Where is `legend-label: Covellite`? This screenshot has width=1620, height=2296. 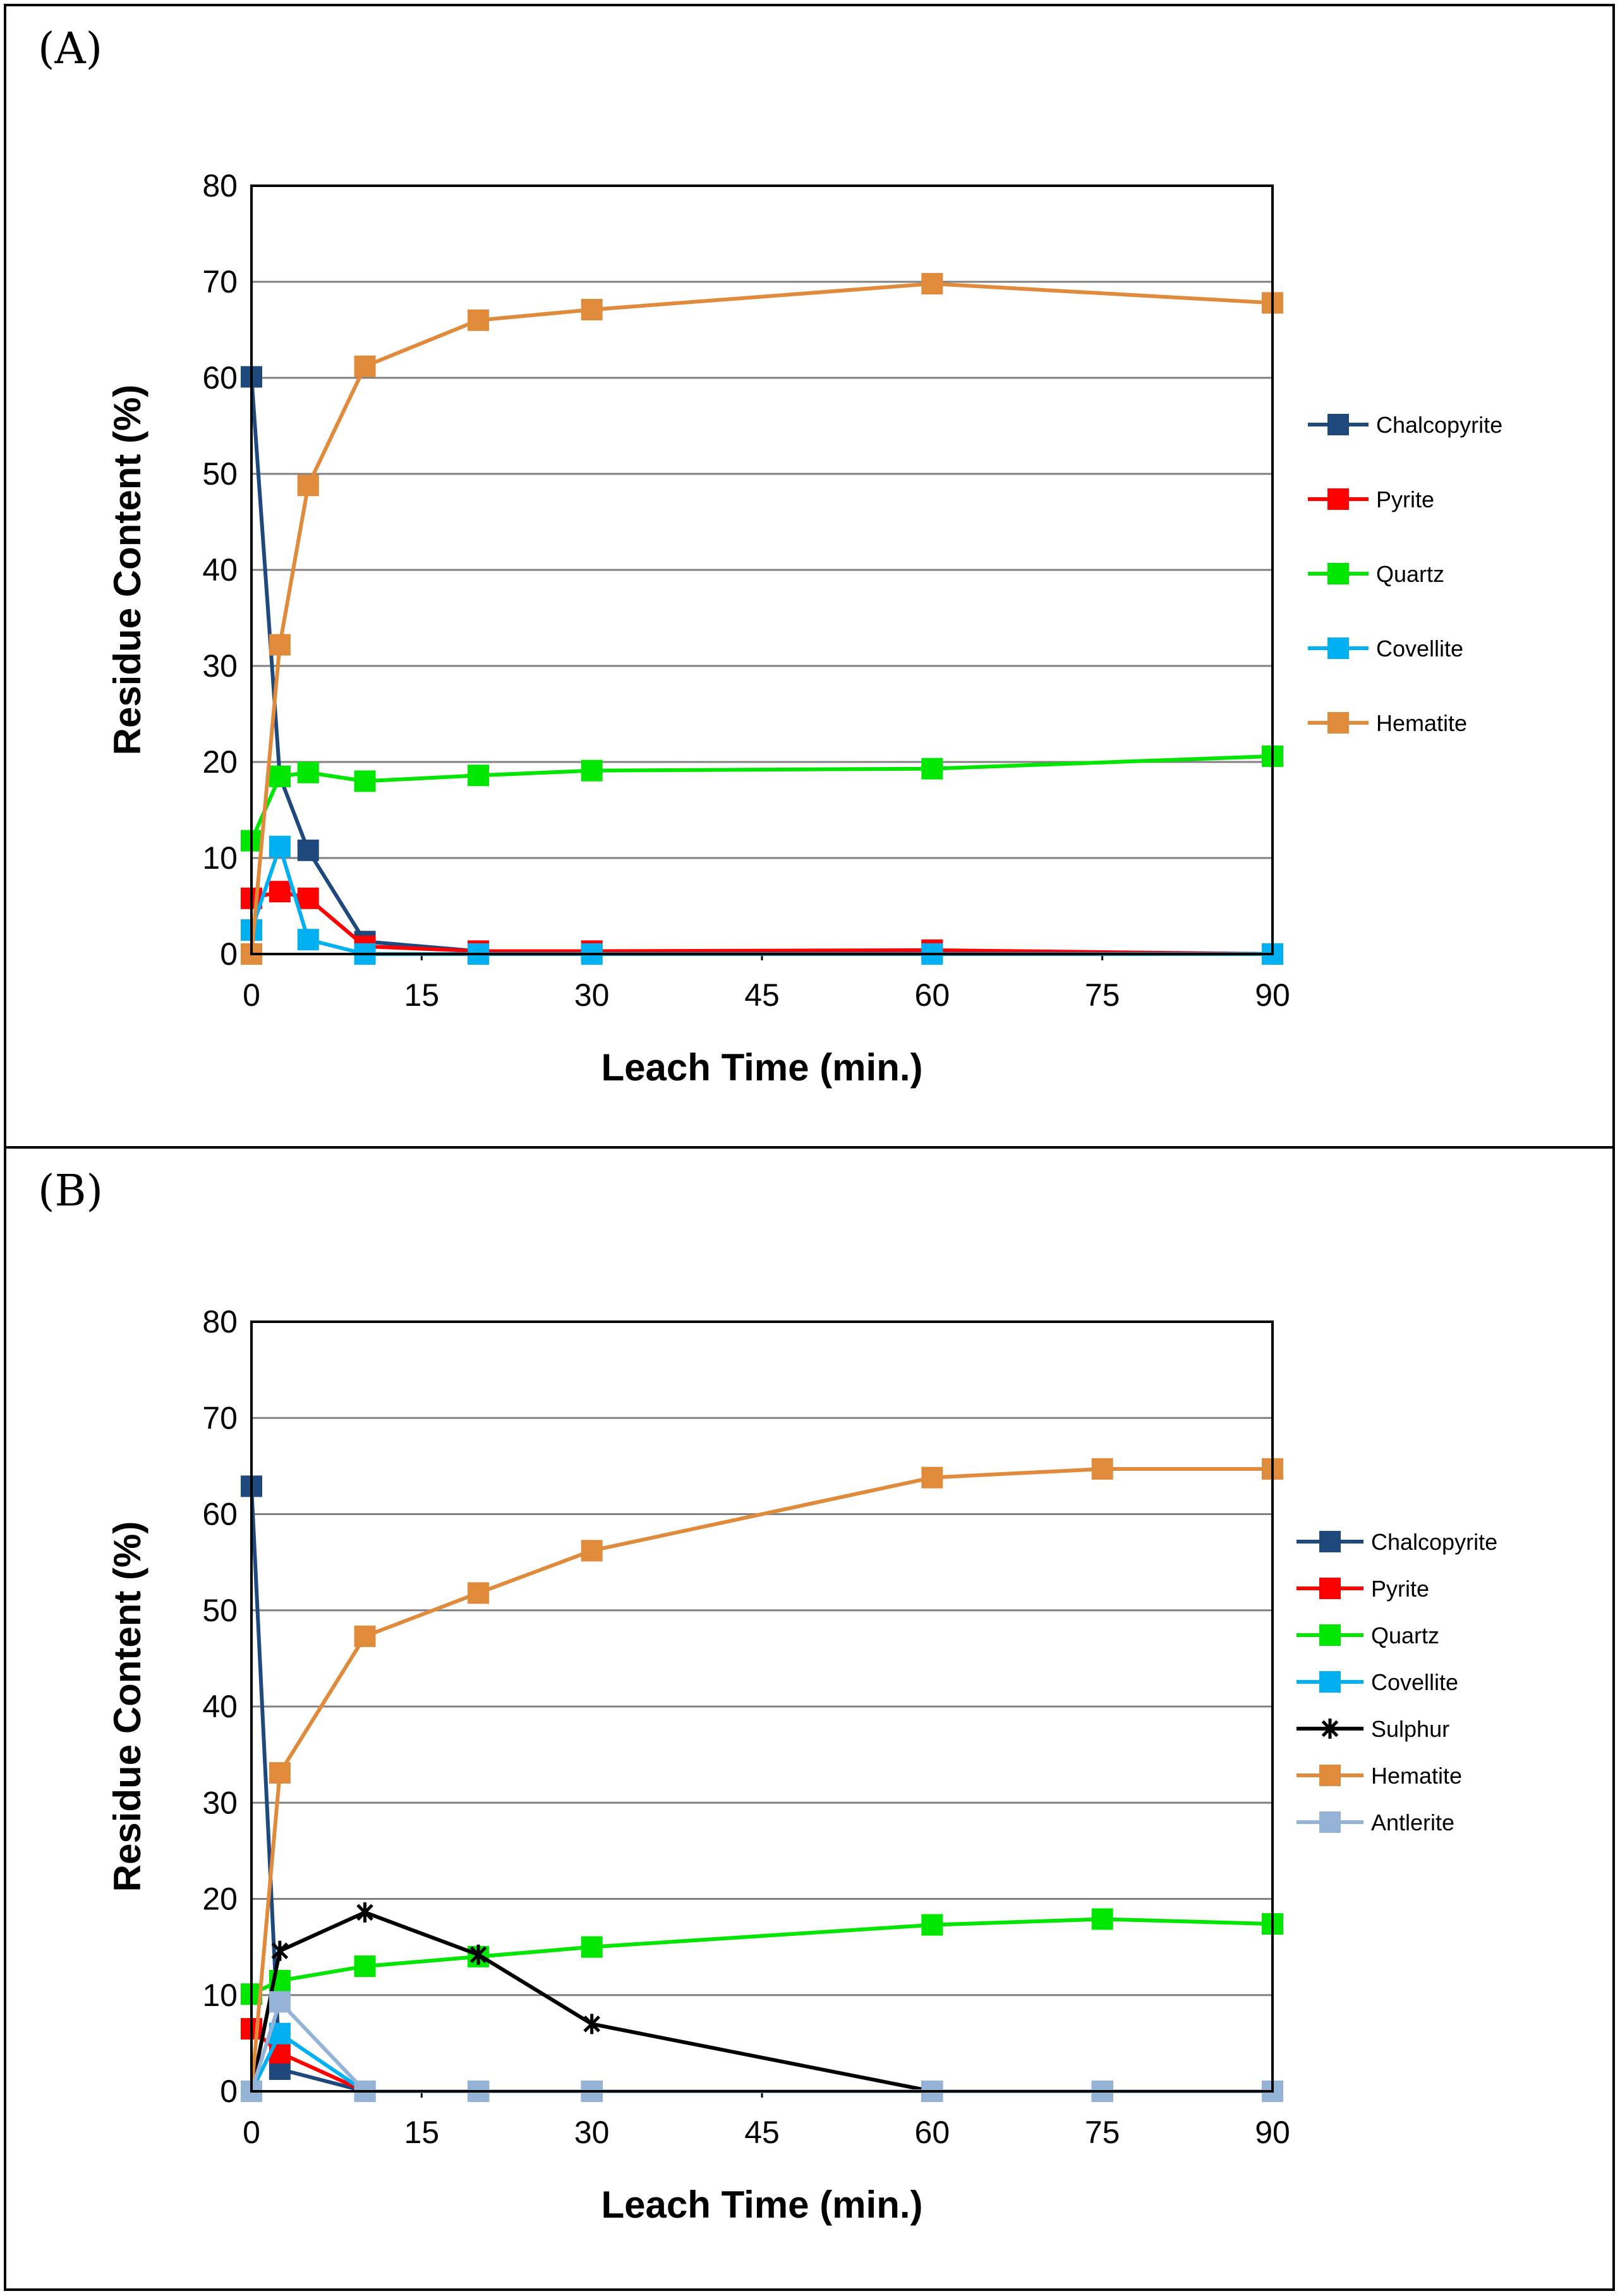 legend-label: Covellite is located at coordinates (1414, 1682).